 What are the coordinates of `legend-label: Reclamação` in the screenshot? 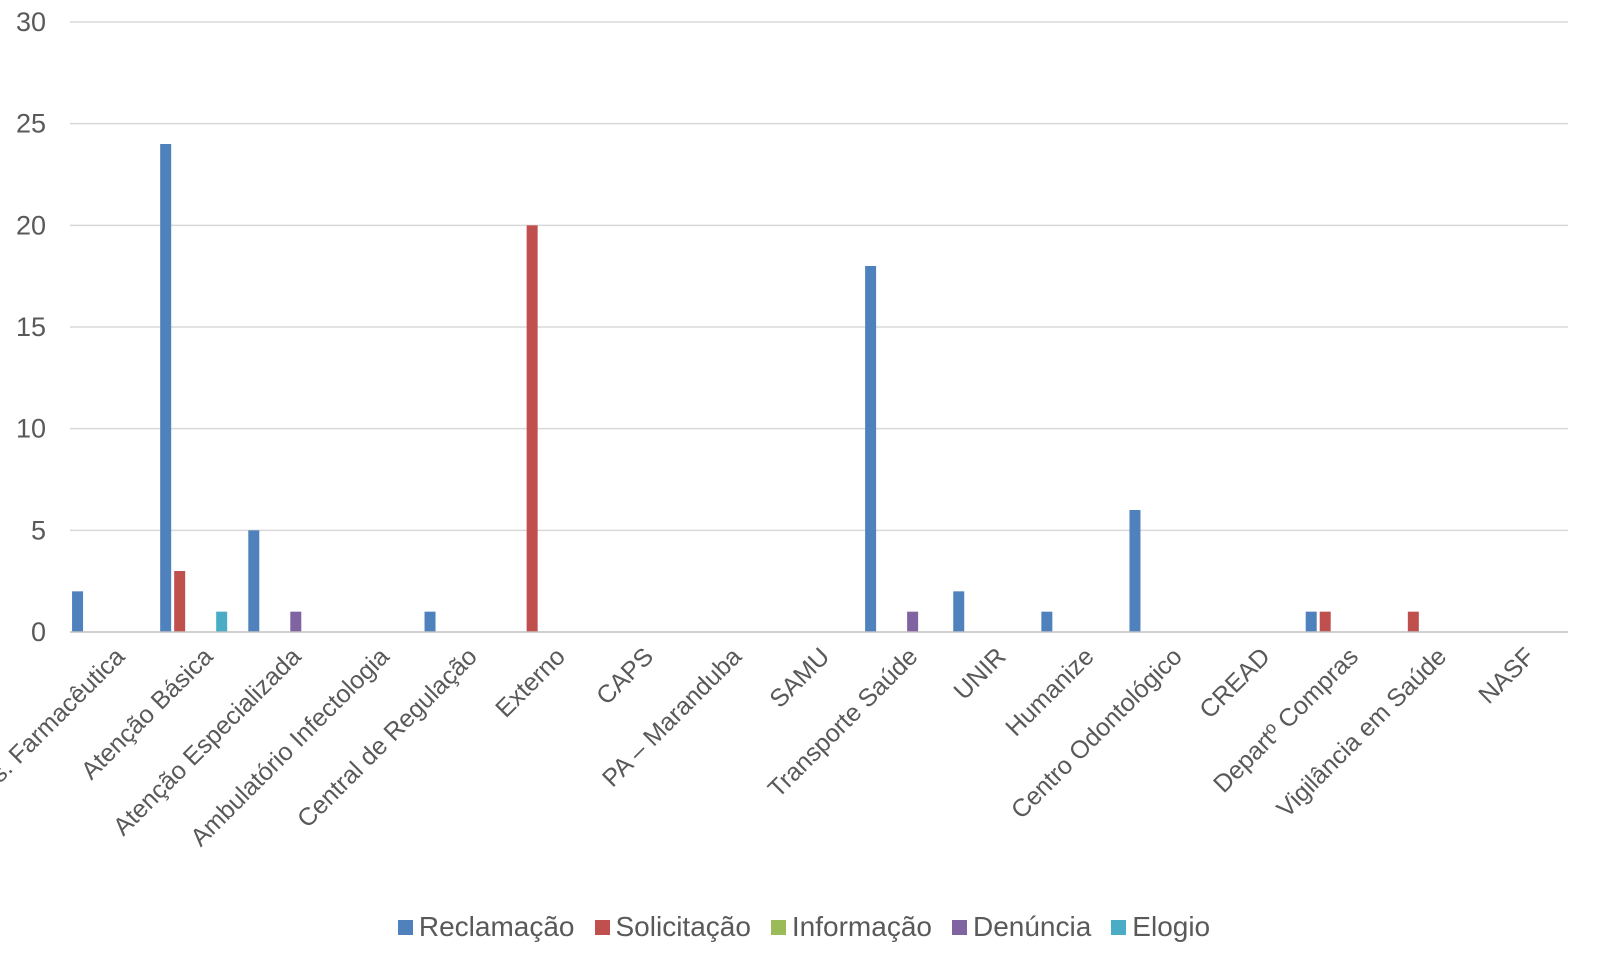 It's located at (496, 926).